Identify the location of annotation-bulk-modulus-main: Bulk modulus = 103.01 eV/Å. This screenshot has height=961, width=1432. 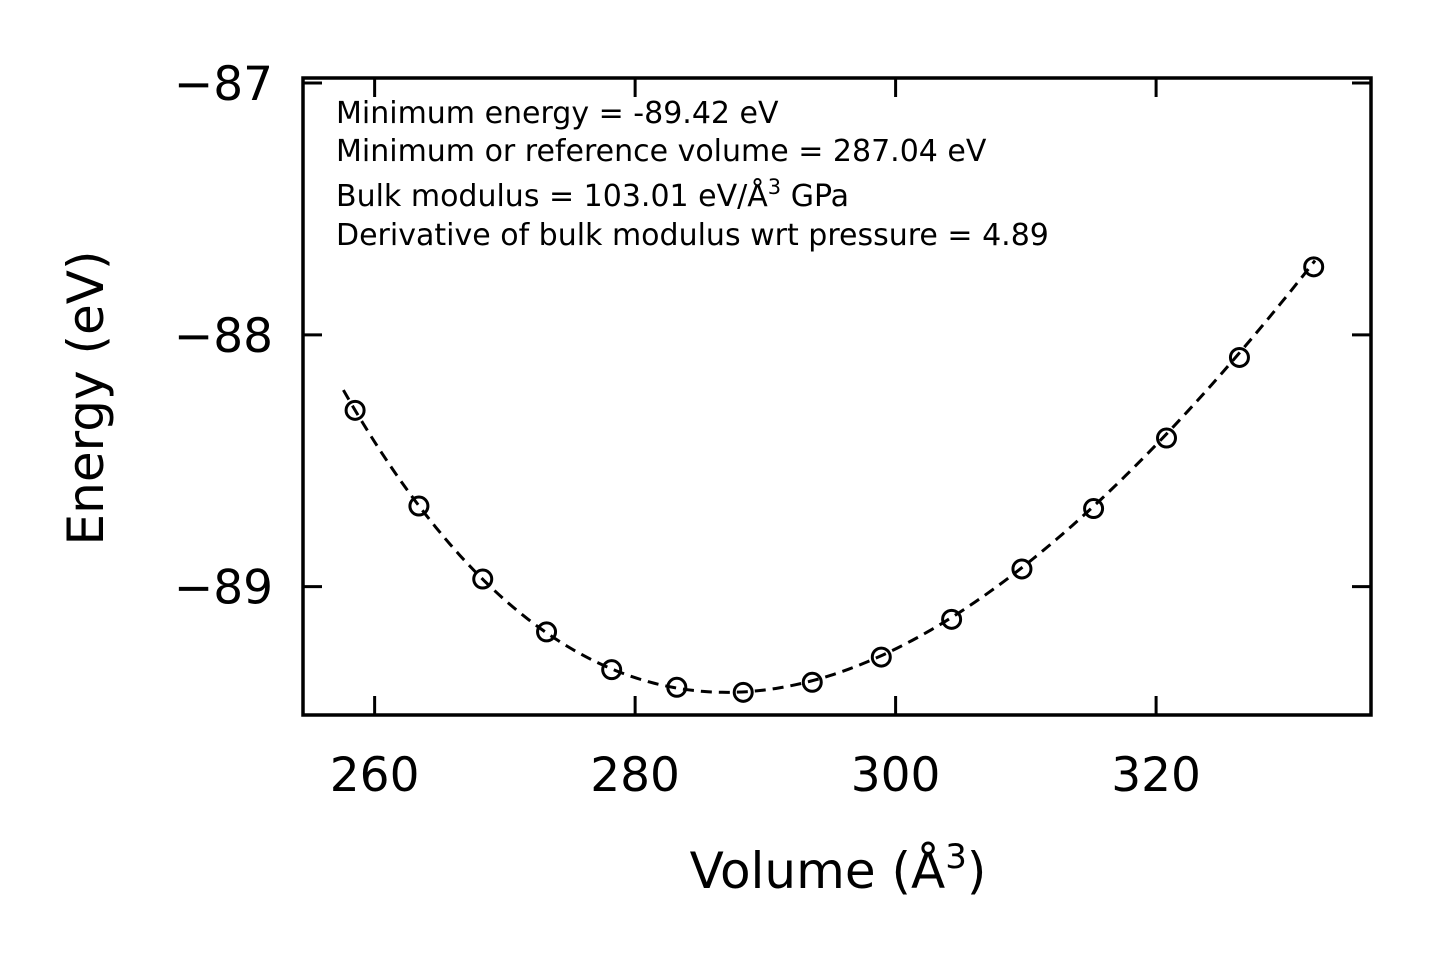
(552, 196).